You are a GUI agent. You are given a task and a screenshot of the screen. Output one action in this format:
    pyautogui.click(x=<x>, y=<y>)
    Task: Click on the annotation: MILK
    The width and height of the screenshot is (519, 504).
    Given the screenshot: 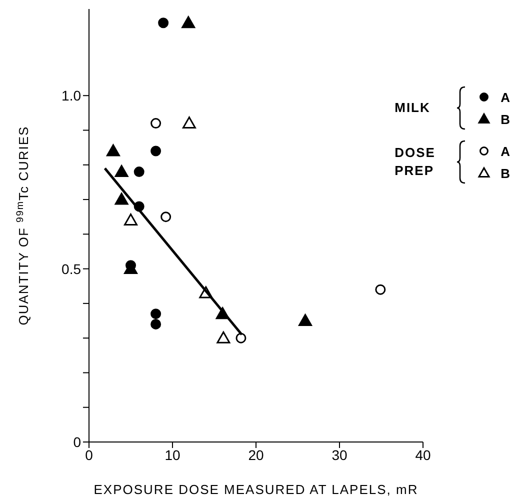 What is the action you would take?
    pyautogui.click(x=413, y=108)
    